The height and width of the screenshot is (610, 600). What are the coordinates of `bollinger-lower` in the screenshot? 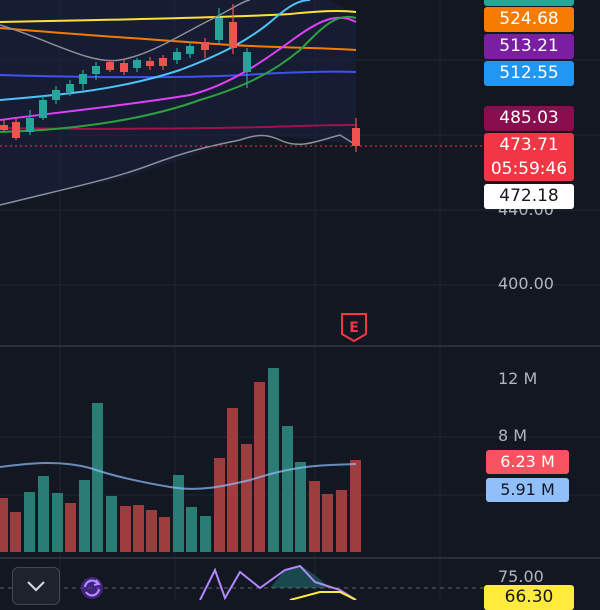 It's located at (178, 170).